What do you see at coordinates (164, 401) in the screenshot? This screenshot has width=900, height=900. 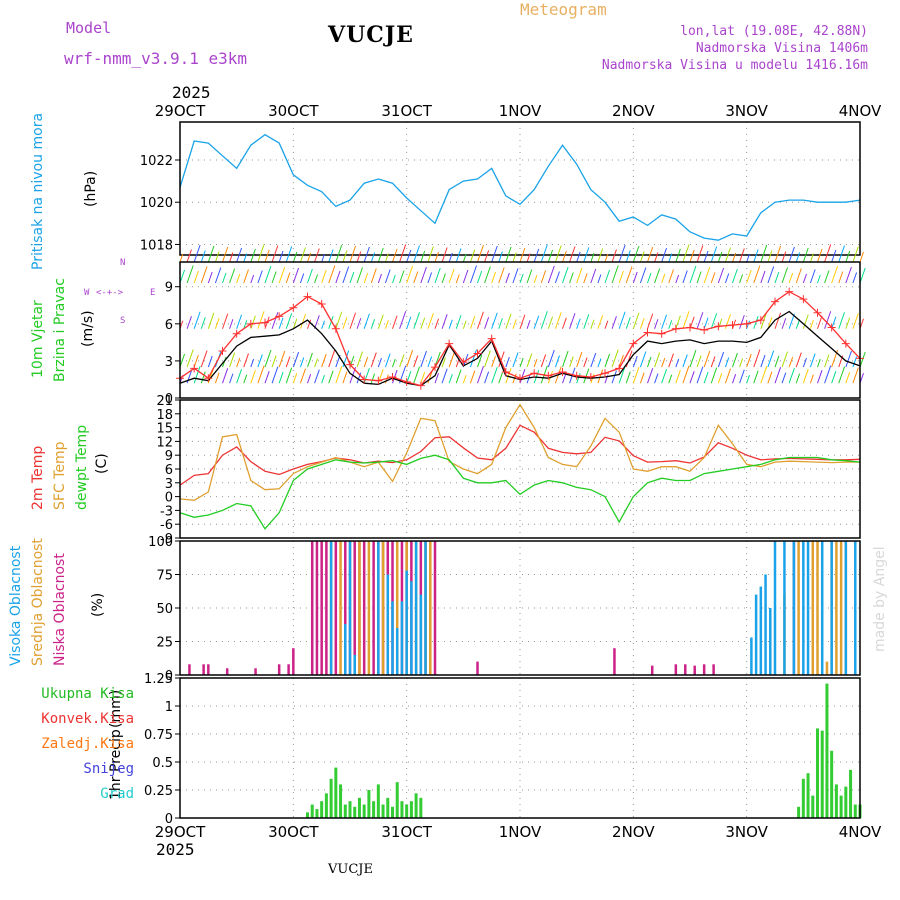 I see `y-tick-label: 21` at bounding box center [164, 401].